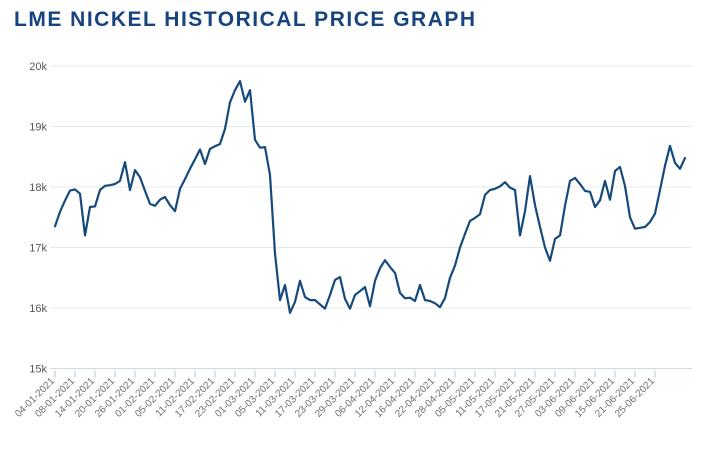  I want to click on y-axis-label: 19k, so click(38, 128).